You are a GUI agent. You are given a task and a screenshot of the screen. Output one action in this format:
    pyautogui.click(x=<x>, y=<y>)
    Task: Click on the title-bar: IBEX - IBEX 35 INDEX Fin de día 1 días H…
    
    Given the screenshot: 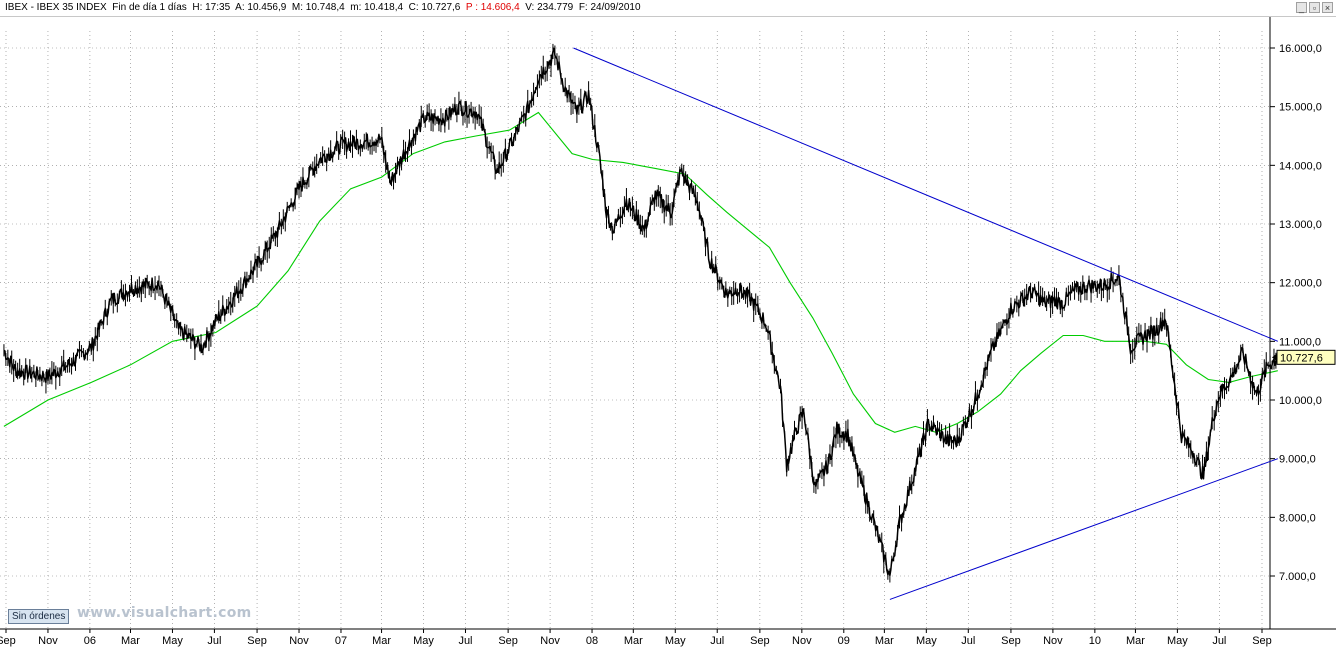 What is the action you would take?
    pyautogui.click(x=668, y=8)
    